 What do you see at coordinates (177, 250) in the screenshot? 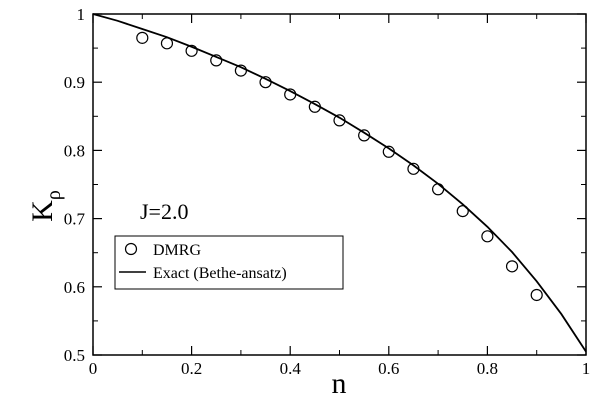
I see `legend-label-dmrg: DMRG` at bounding box center [177, 250].